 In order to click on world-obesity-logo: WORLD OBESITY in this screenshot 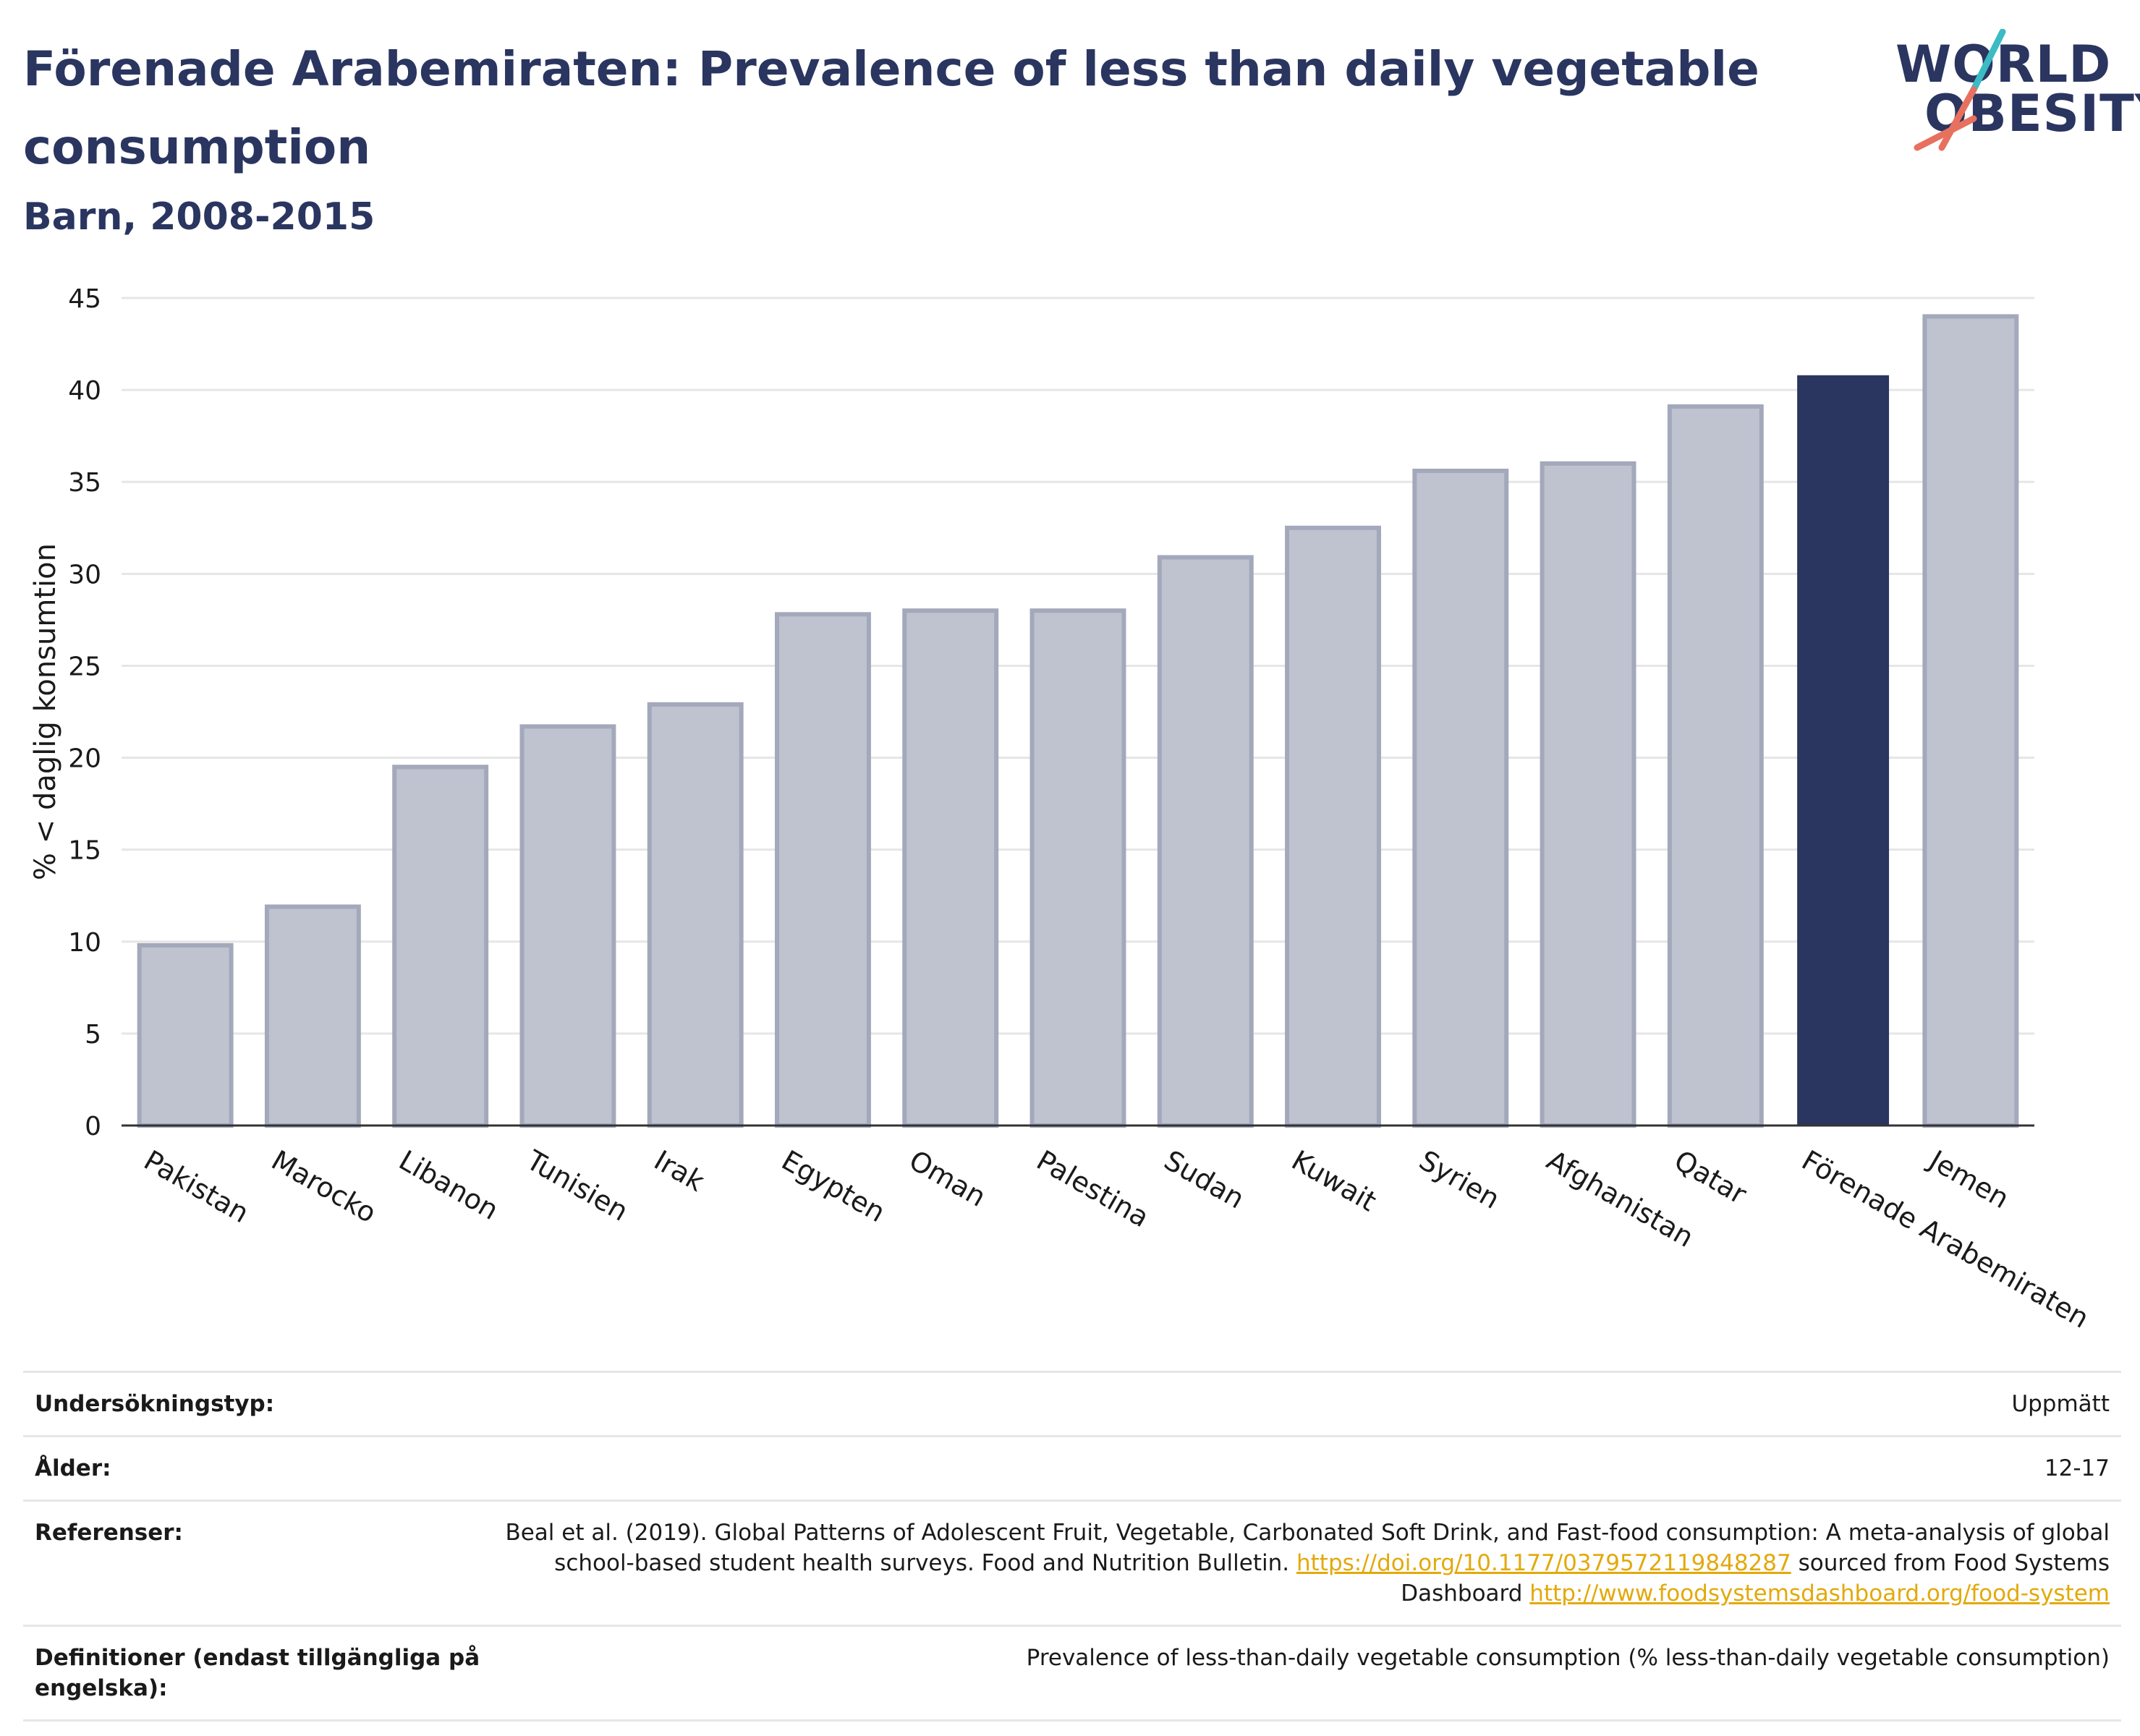, I will do `click(2017, 94)`.